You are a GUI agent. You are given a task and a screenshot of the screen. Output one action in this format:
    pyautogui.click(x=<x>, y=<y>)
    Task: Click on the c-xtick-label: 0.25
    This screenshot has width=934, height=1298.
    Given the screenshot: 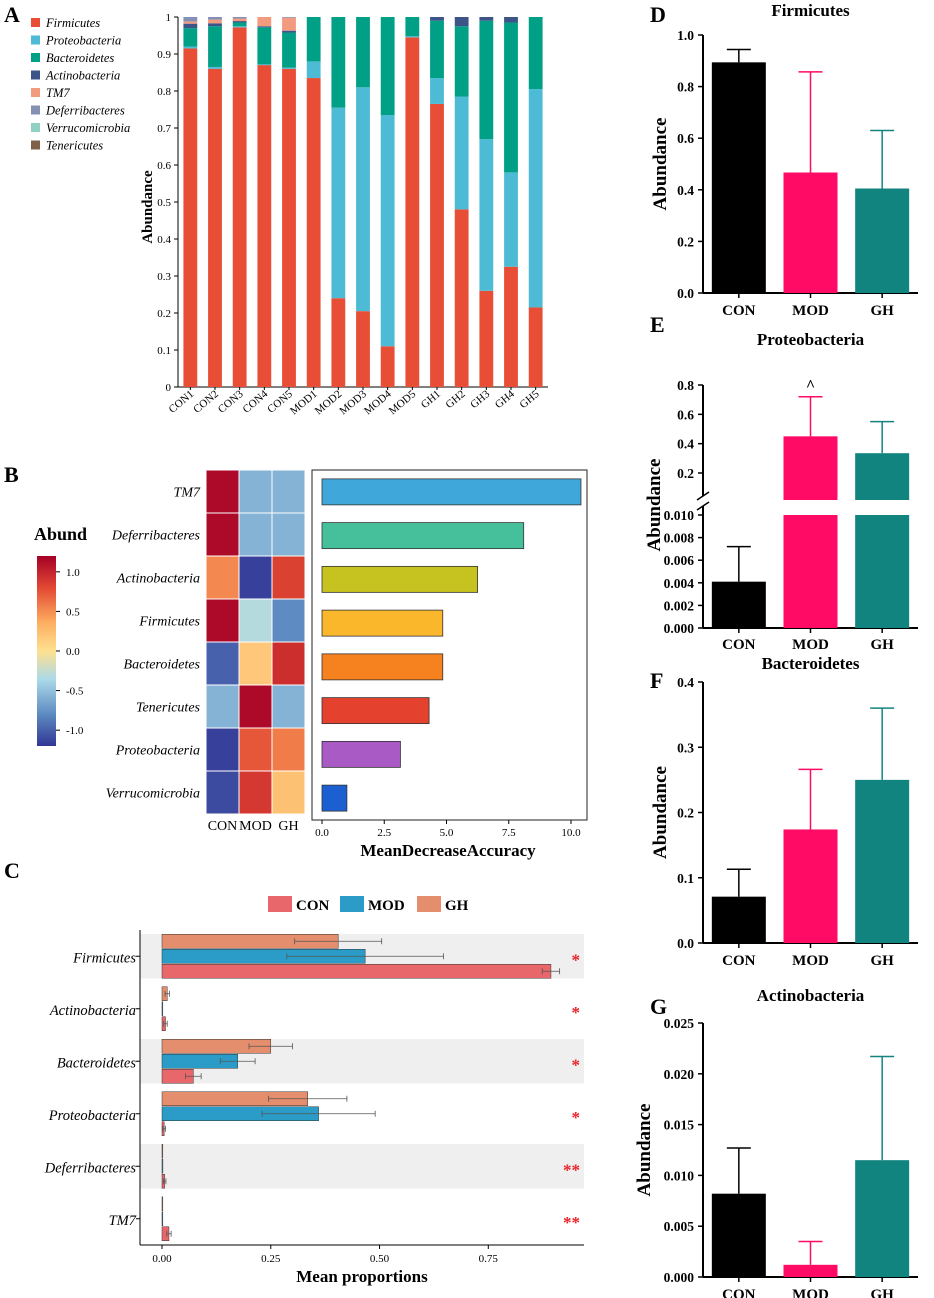 What is the action you would take?
    pyautogui.click(x=271, y=1259)
    